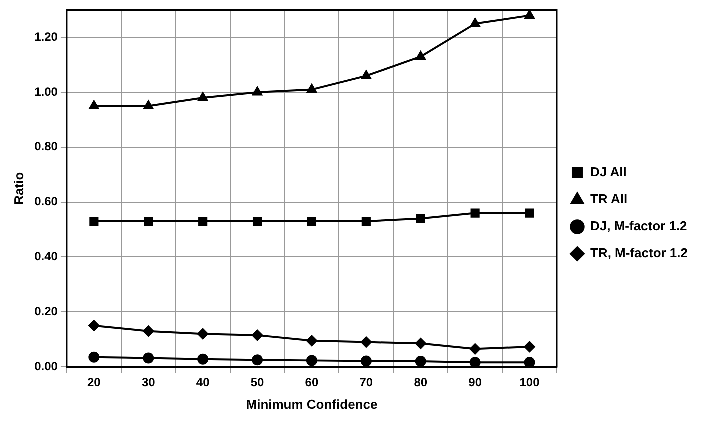 This screenshot has height=421, width=704. What do you see at coordinates (46, 147) in the screenshot?
I see `y-tick-label: 0.80` at bounding box center [46, 147].